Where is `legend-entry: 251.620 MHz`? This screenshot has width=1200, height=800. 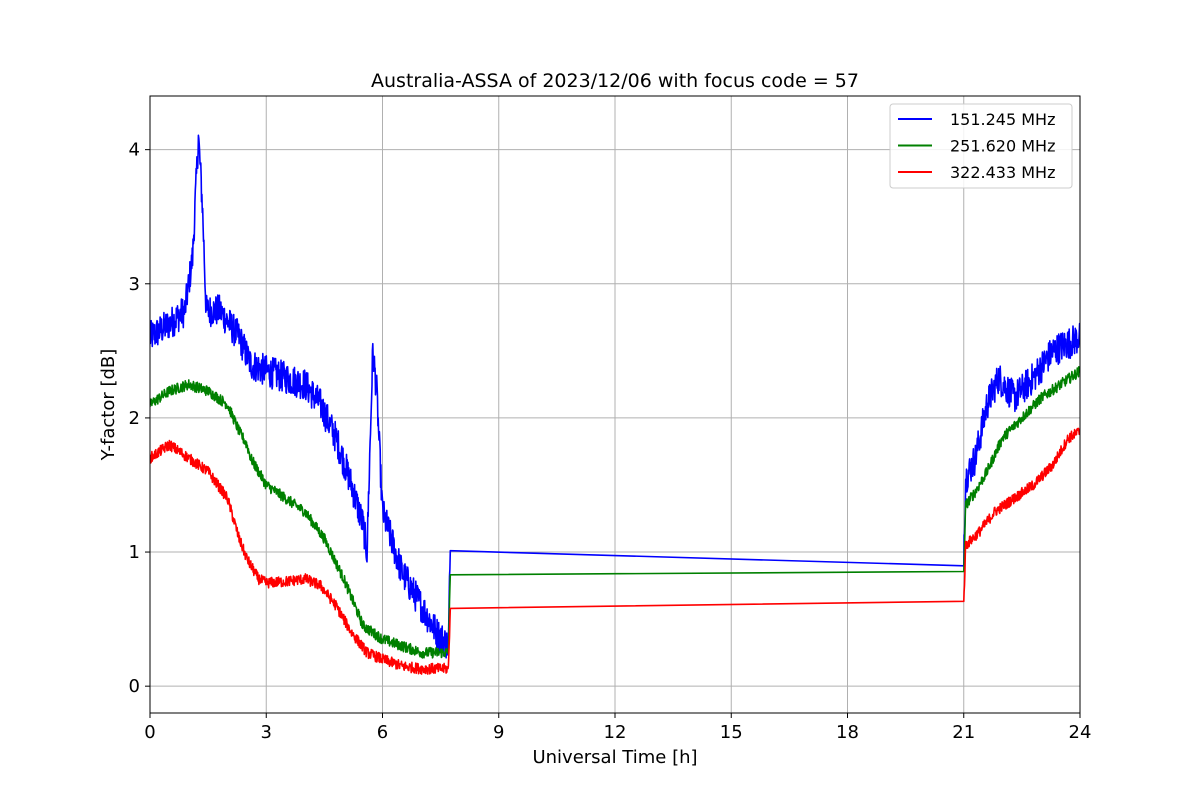
legend-entry: 251.620 MHz is located at coordinates (1002, 146).